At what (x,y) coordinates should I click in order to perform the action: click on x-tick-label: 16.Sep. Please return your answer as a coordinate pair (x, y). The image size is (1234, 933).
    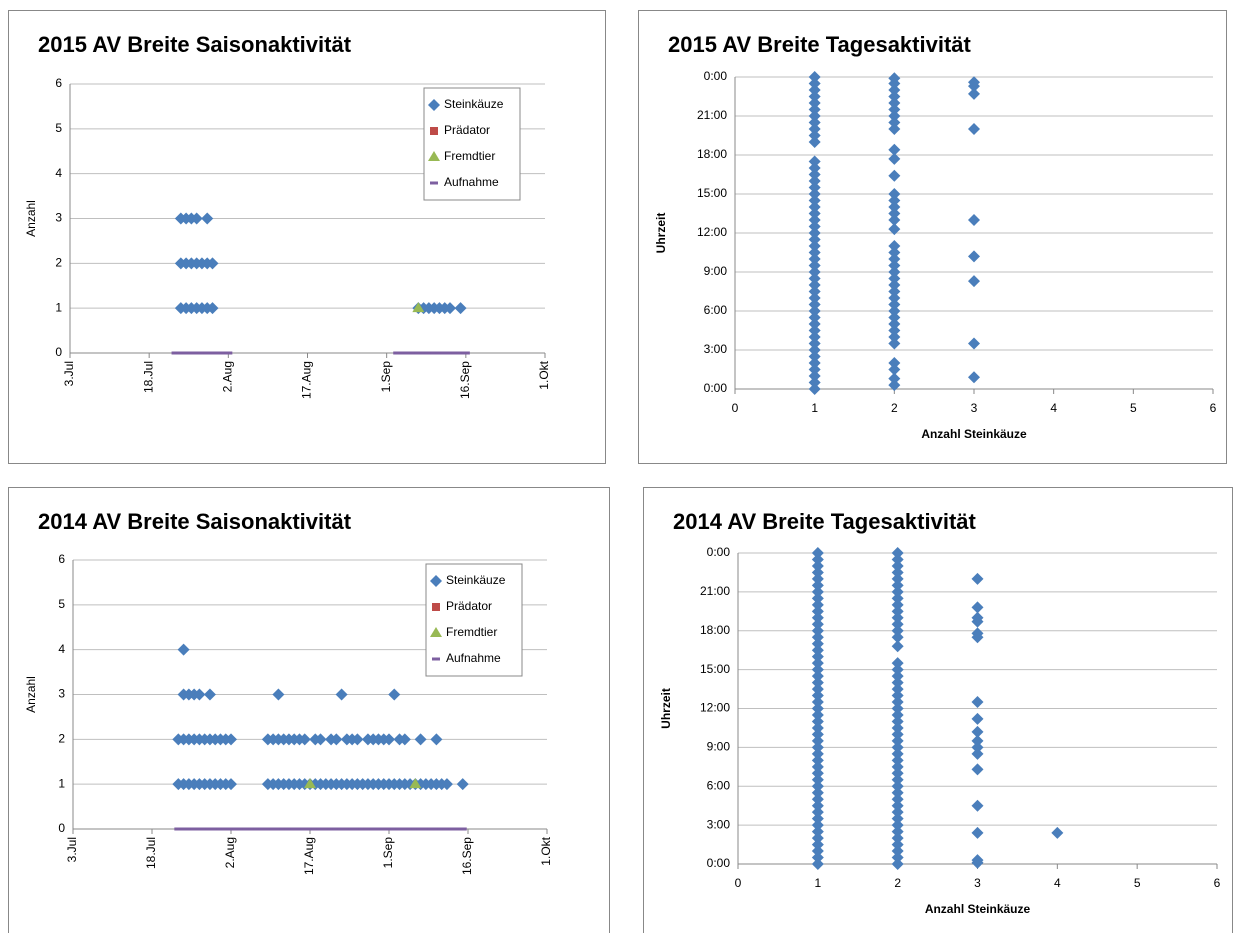
    Looking at the image, I should click on (467, 856).